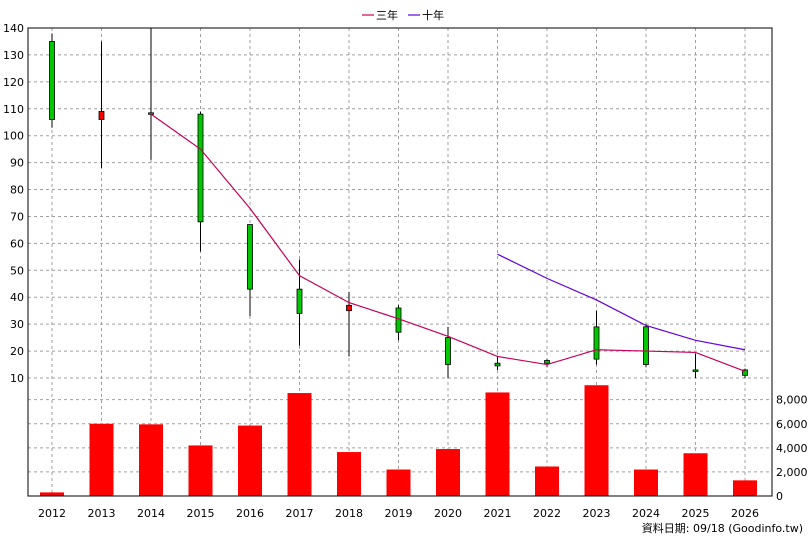 Image resolution: width=808 pixels, height=540 pixels. What do you see at coordinates (13, 82) in the screenshot?
I see `price-tick-label: 120` at bounding box center [13, 82].